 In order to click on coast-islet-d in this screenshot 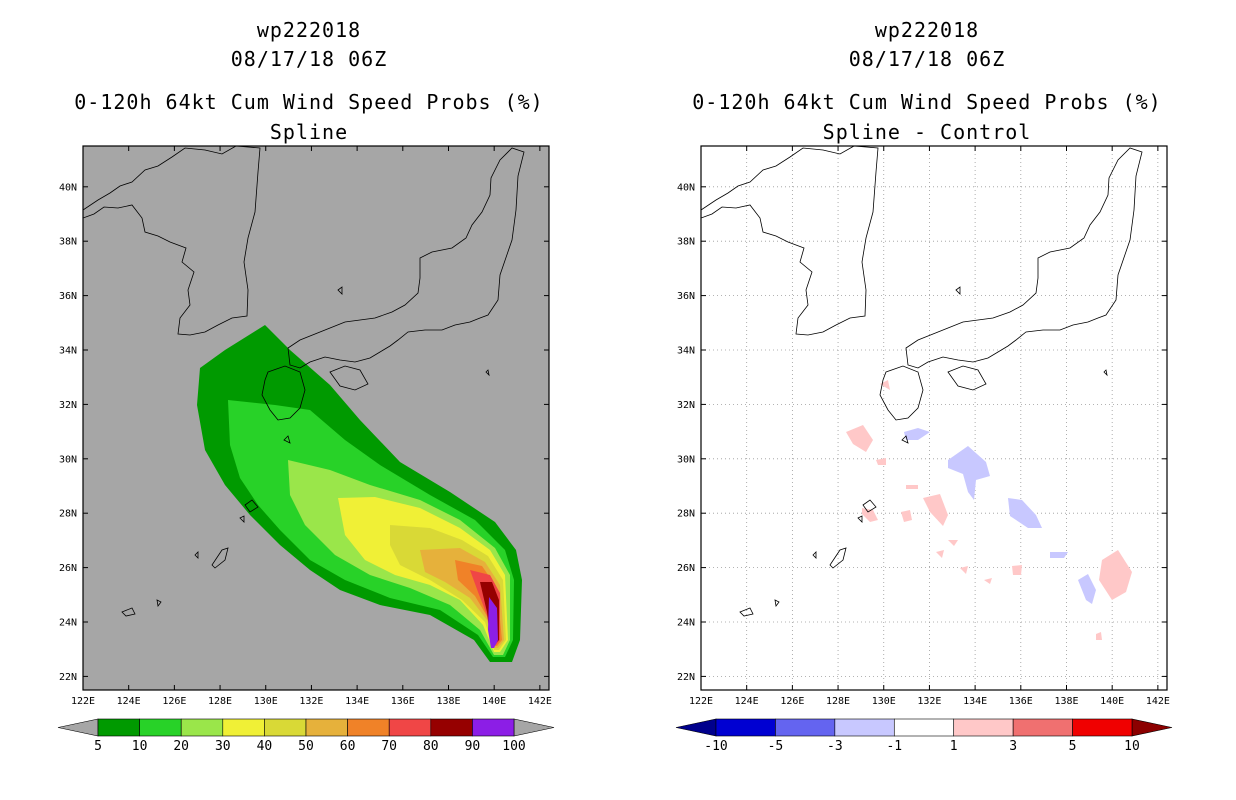, I will do `click(242, 519)`.